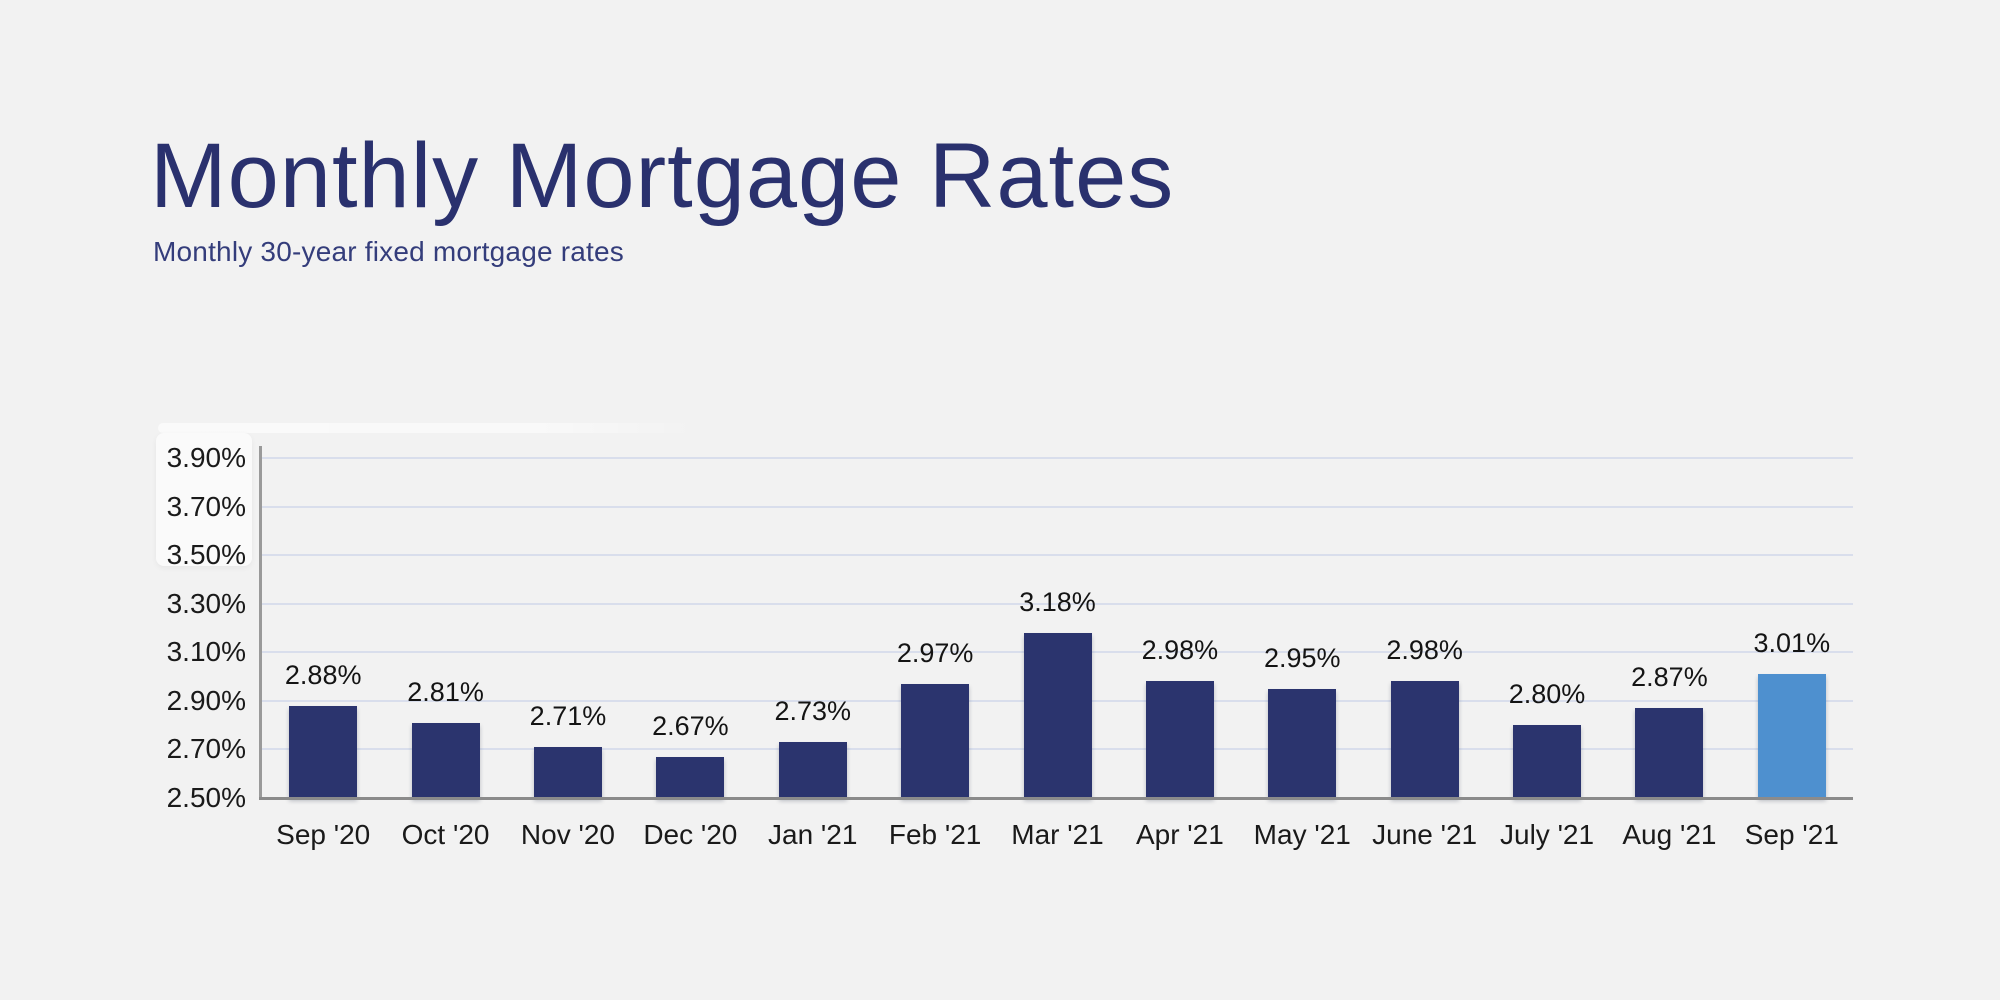 The width and height of the screenshot is (2000, 1000). I want to click on x-axis-label-sep-21: Sep '21, so click(1791, 834).